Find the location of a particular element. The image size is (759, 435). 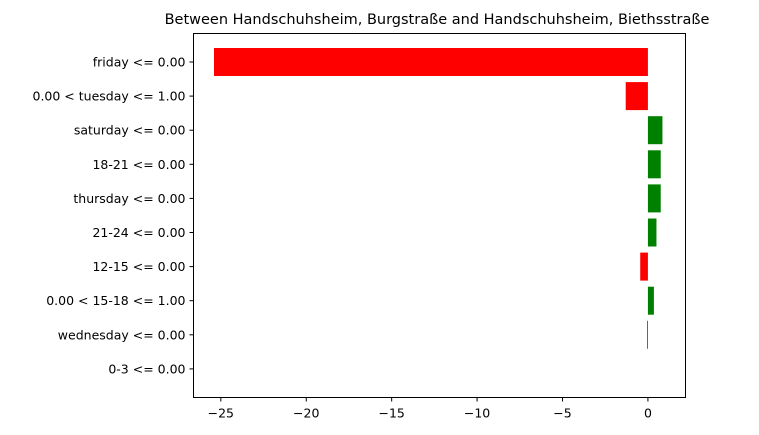

category-label-9: 0-3 <= 0.00 is located at coordinates (146, 368).